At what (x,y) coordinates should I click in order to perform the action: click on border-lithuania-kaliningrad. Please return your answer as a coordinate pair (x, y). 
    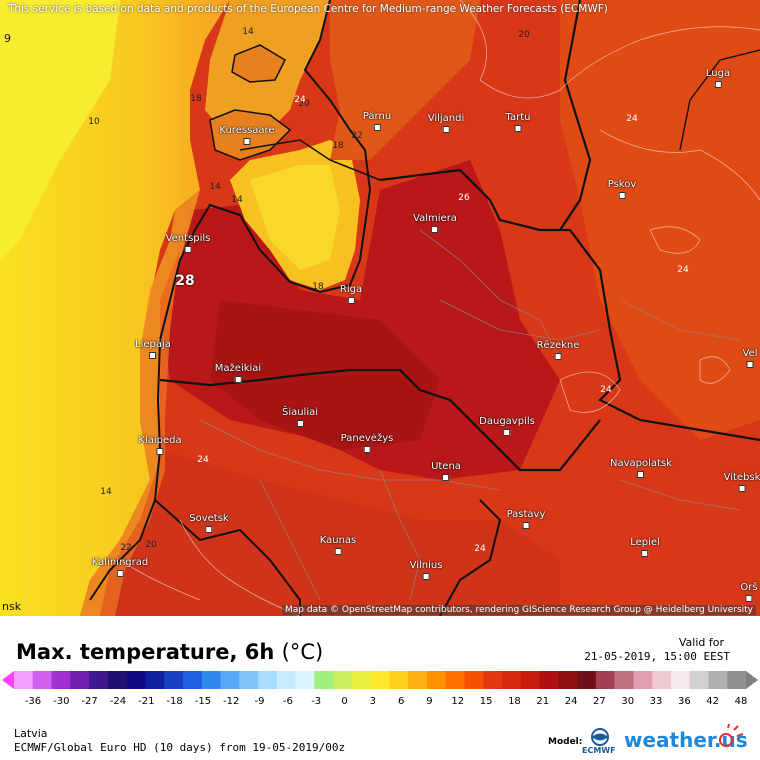
    Looking at the image, I should click on (227, 557).